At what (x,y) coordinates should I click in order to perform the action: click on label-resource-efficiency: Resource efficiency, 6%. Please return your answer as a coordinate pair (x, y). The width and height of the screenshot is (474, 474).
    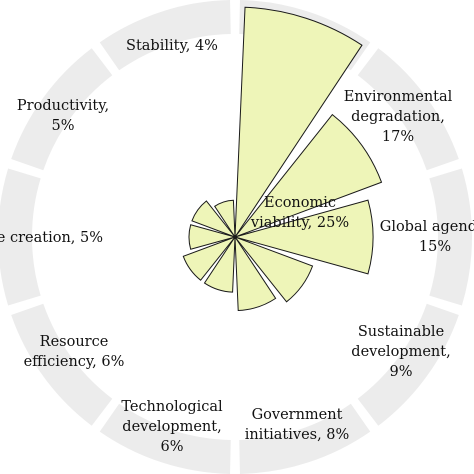
    Looking at the image, I should click on (74, 352).